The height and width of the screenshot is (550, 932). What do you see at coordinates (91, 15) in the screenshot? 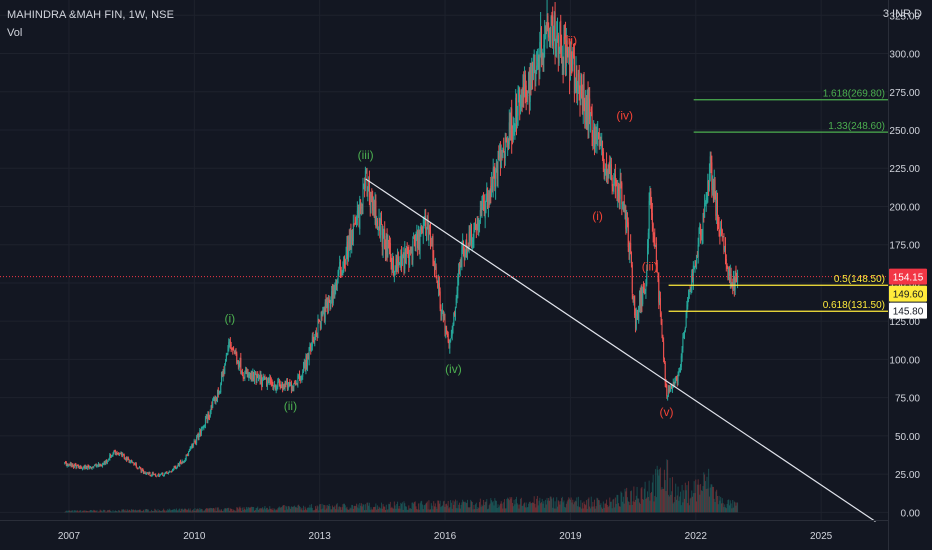
I see `symbol-title: MAHINDRA &MAH FIN, 1W, NSE` at bounding box center [91, 15].